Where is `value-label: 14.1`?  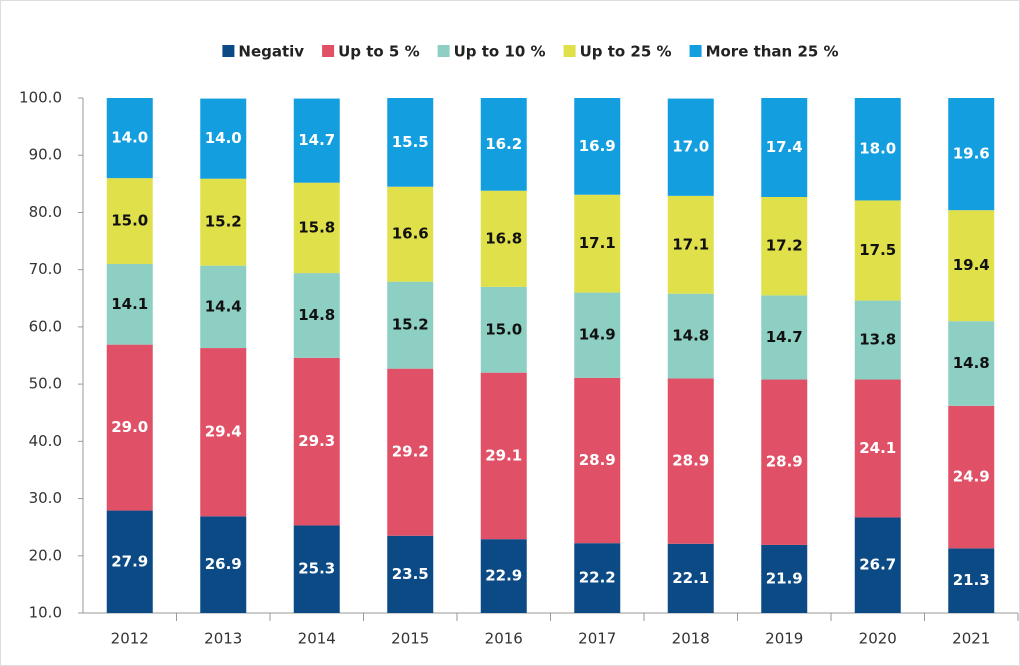
value-label: 14.1 is located at coordinates (129, 304).